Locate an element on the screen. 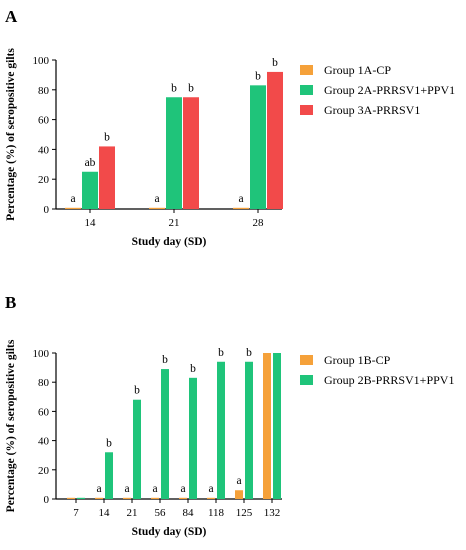 The image size is (466, 550). x-tick-label: 118 is located at coordinates (216, 513).